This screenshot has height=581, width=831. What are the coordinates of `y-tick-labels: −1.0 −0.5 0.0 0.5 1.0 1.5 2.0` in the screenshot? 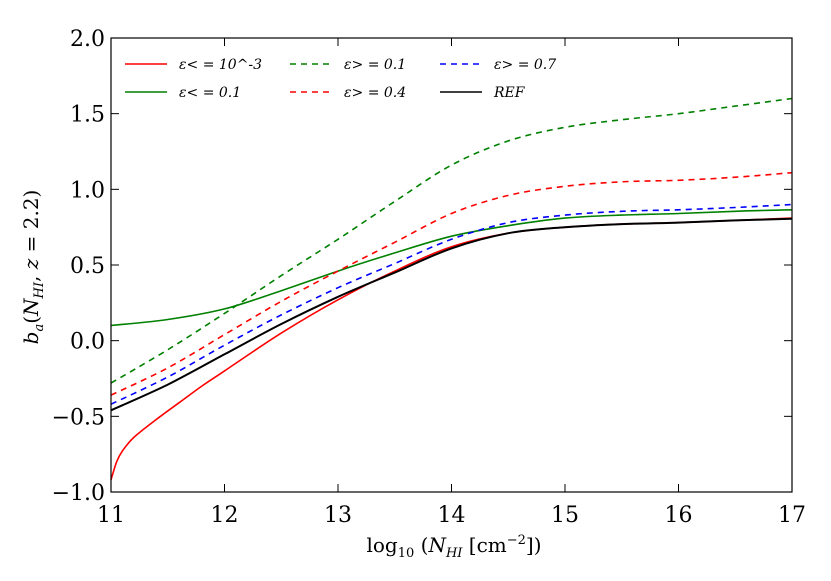 It's located at (78, 266).